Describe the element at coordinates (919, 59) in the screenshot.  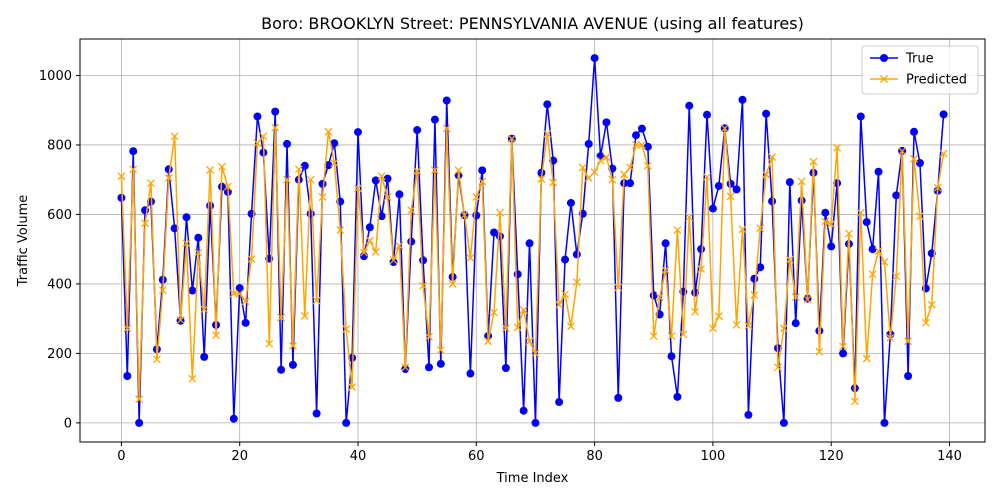
I see `legend-label-true: True` at that location.